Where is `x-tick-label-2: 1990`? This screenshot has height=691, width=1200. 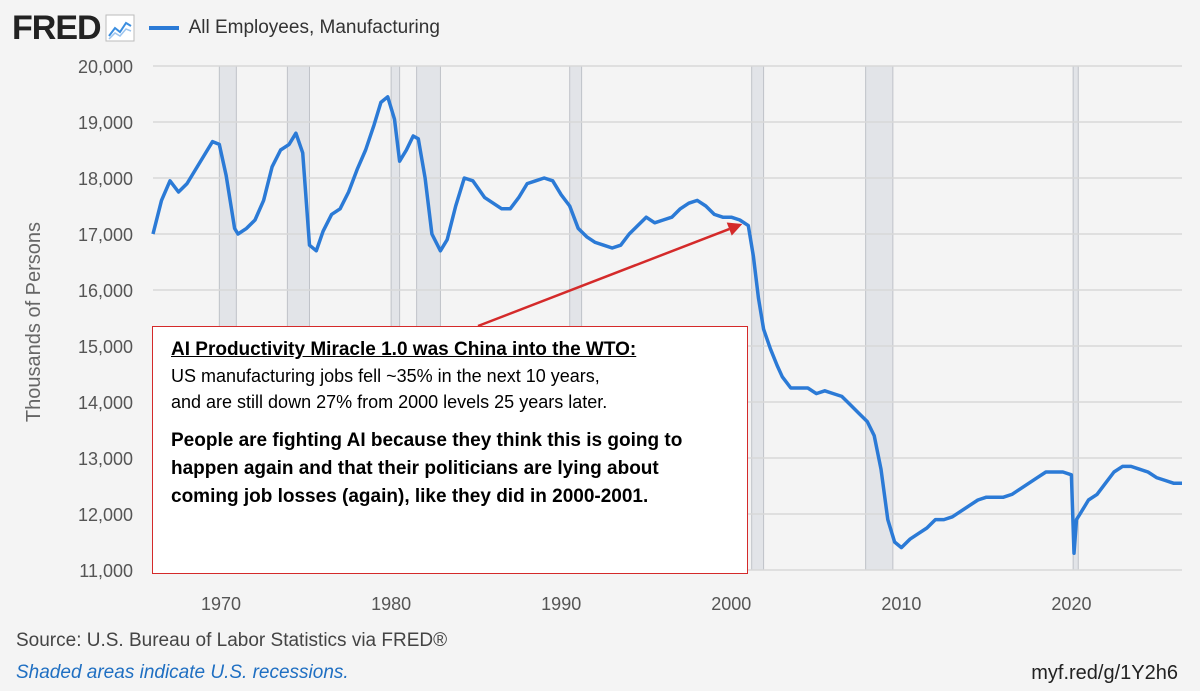 x-tick-label-2: 1990 is located at coordinates (561, 604).